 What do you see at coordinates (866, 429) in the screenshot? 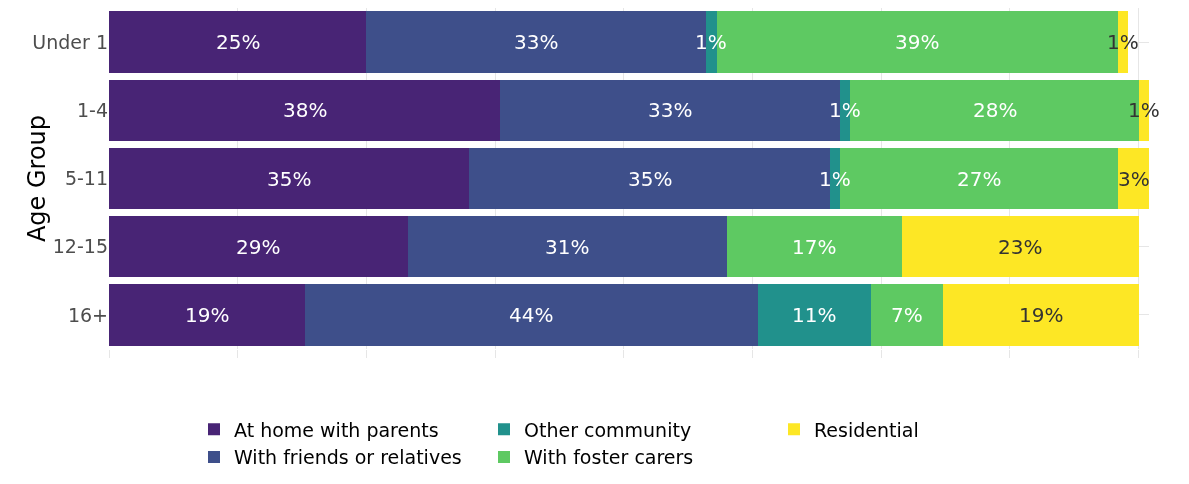
I see `legend-label: Residential` at bounding box center [866, 429].